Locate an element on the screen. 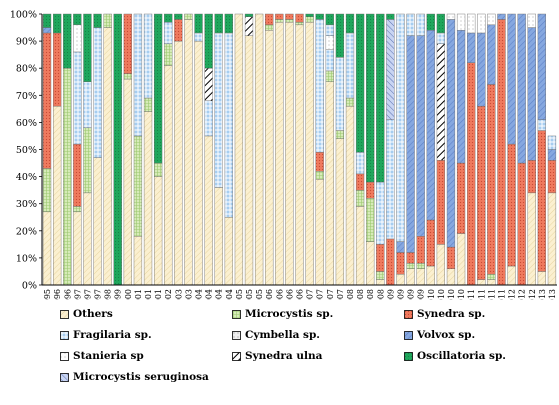  x-tick-label: 1997 is located at coordinates (87, 294).